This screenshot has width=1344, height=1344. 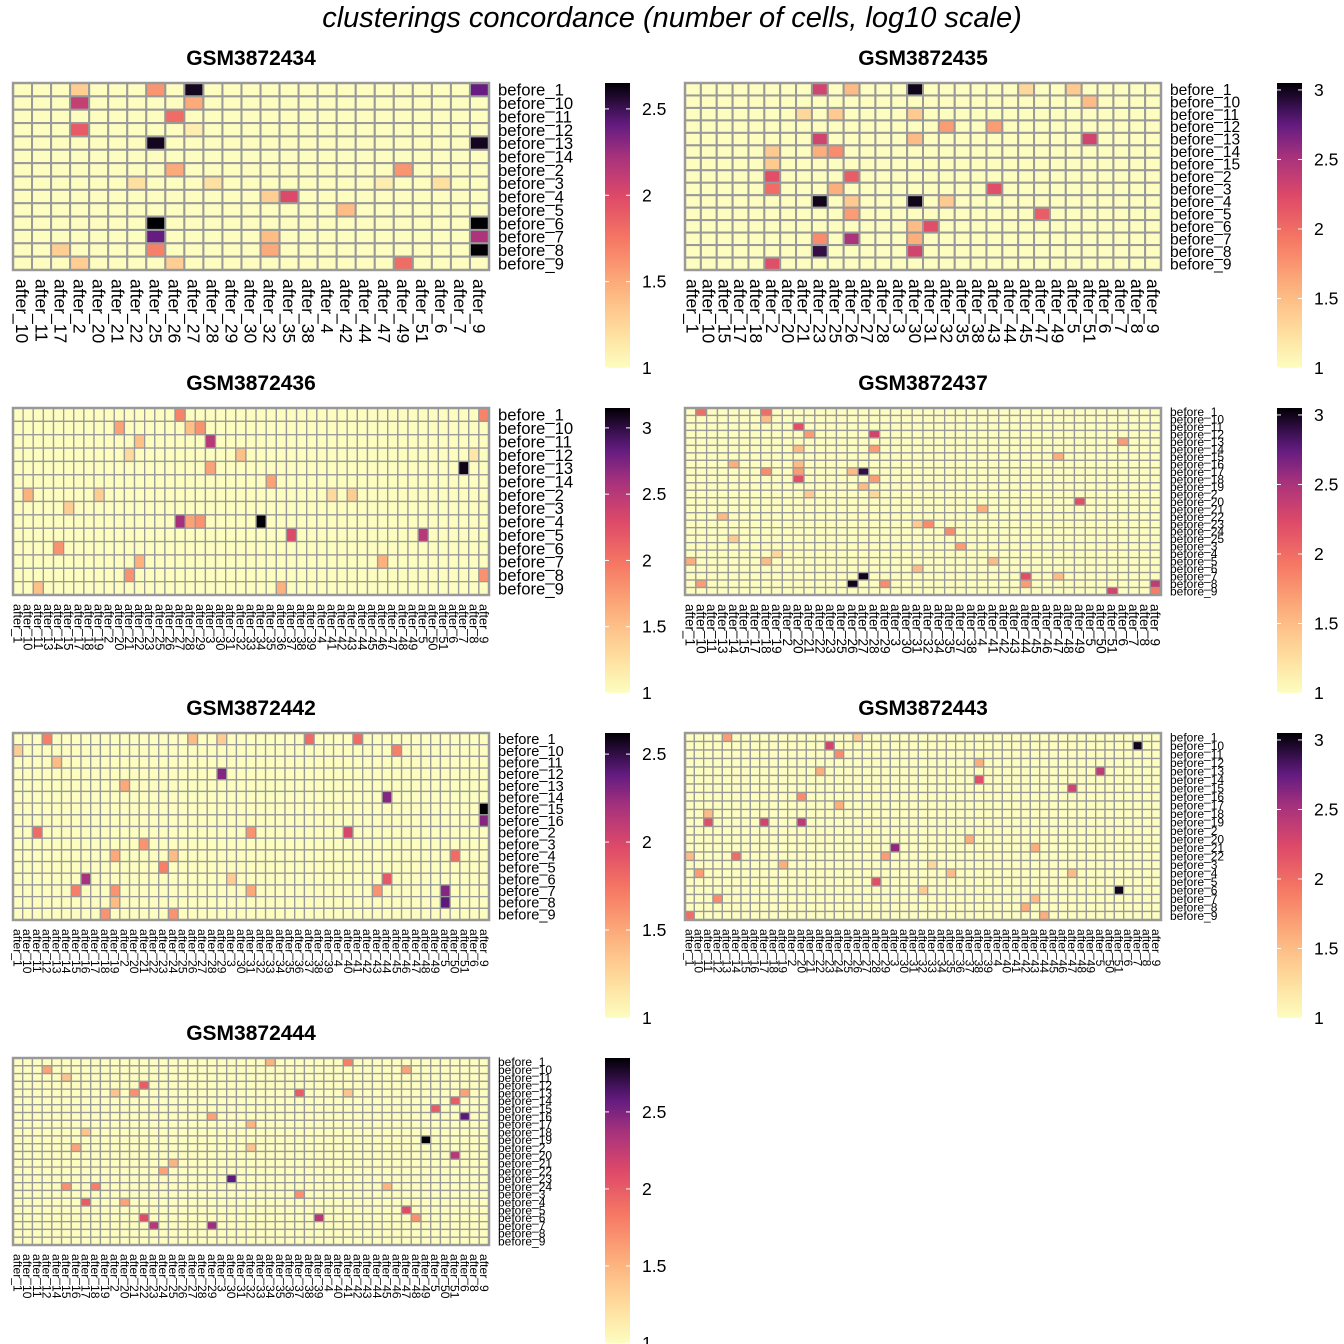 What do you see at coordinates (531, 495) in the screenshot?
I see `row-label: before_2` at bounding box center [531, 495].